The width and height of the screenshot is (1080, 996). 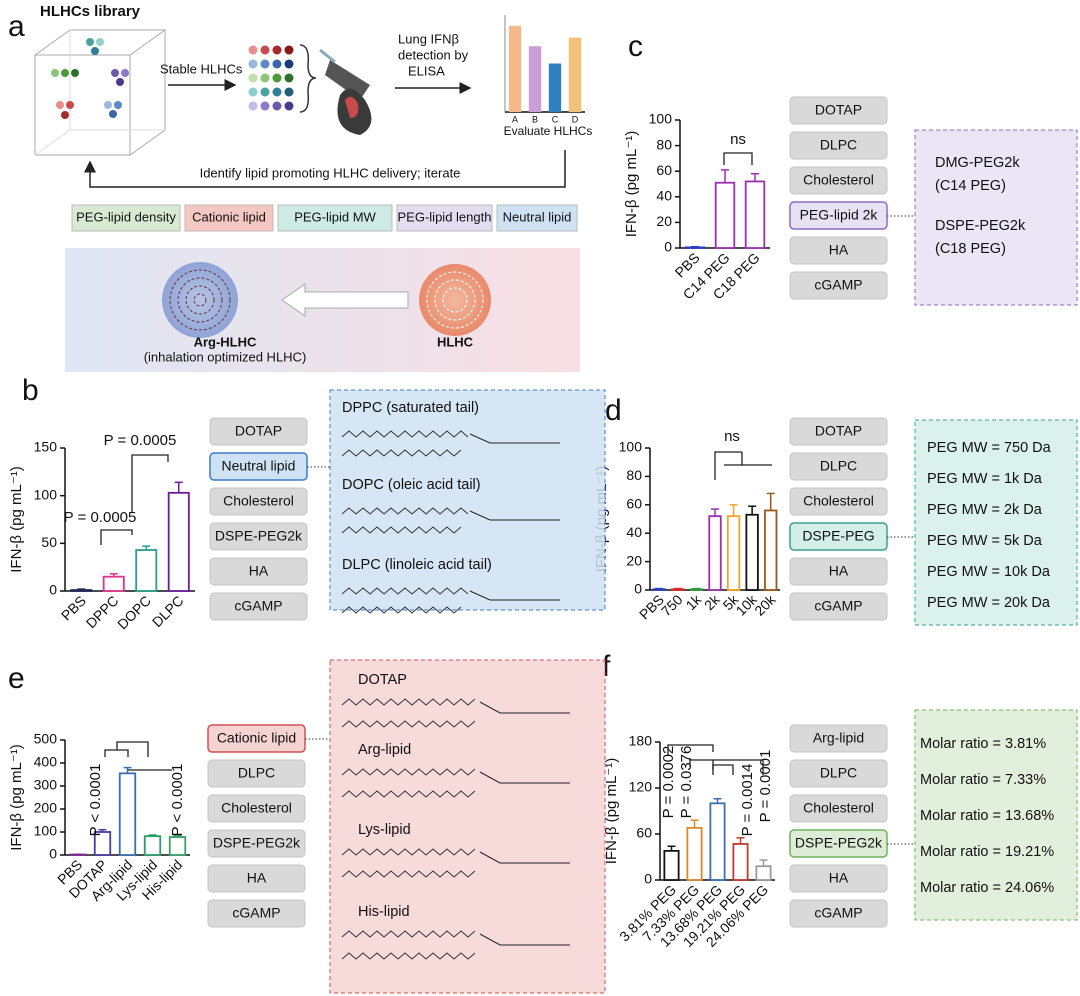 I want to click on component-label: Neutral lipid, so click(x=259, y=466).